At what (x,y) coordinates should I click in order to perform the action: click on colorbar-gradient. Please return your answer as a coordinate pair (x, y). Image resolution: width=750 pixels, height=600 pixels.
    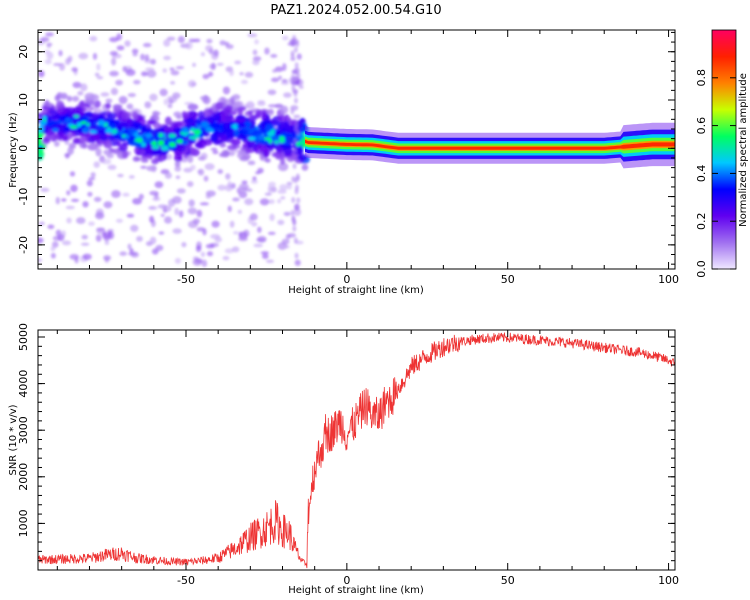
    Looking at the image, I should click on (724, 149).